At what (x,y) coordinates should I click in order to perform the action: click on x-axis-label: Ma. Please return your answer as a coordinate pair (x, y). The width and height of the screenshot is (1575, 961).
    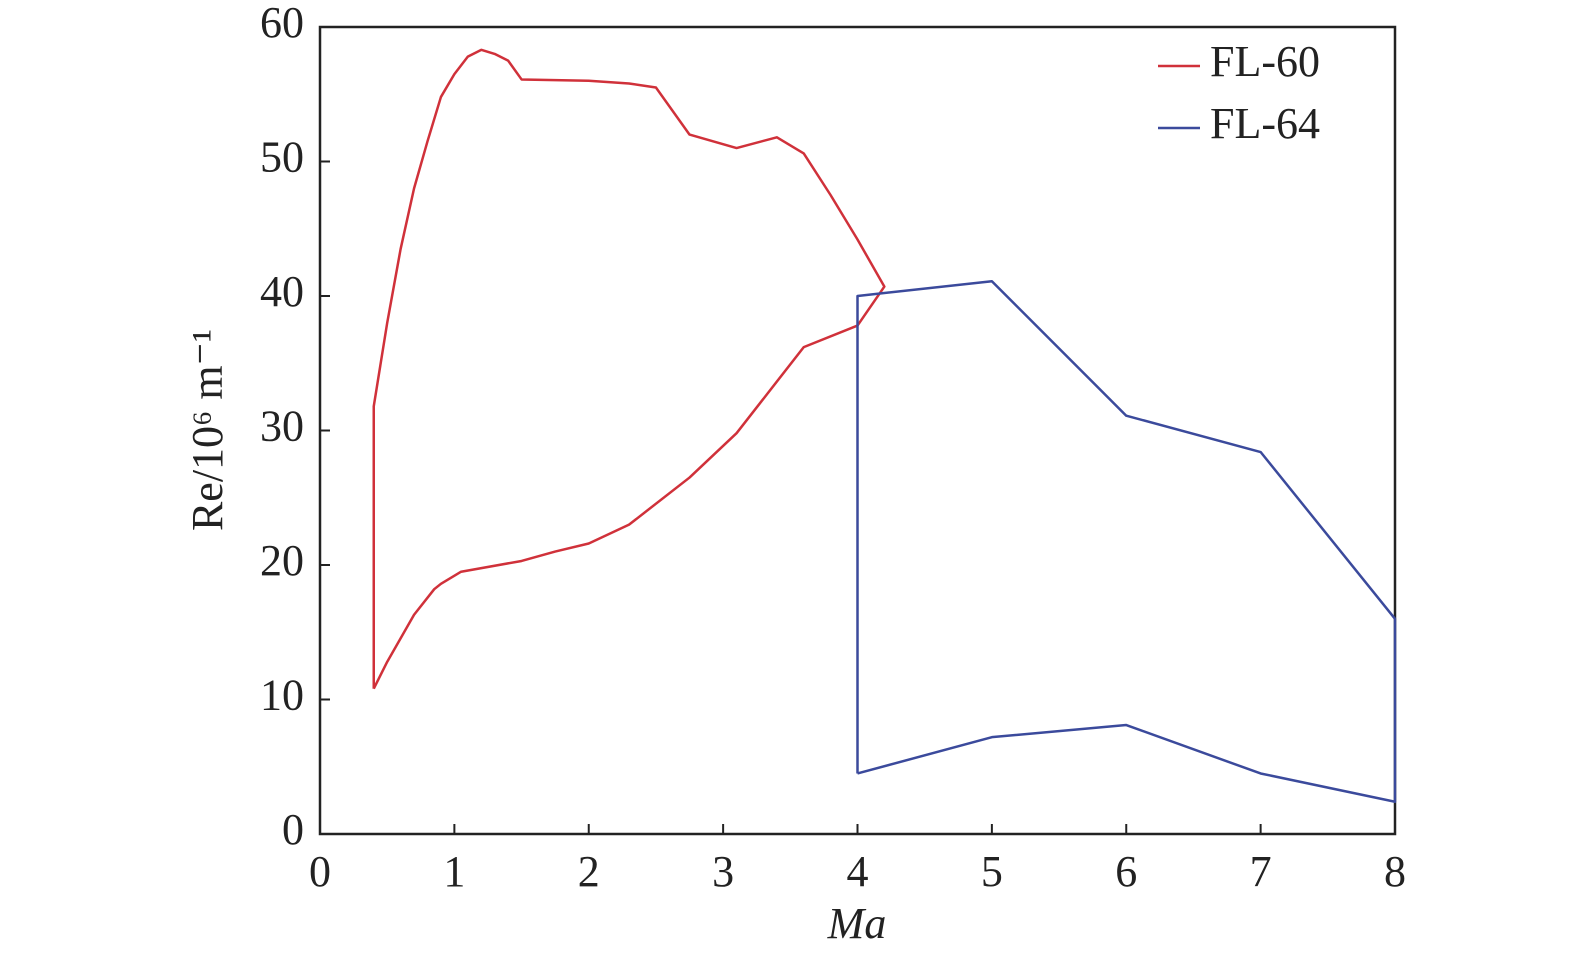
    Looking at the image, I should click on (857, 923).